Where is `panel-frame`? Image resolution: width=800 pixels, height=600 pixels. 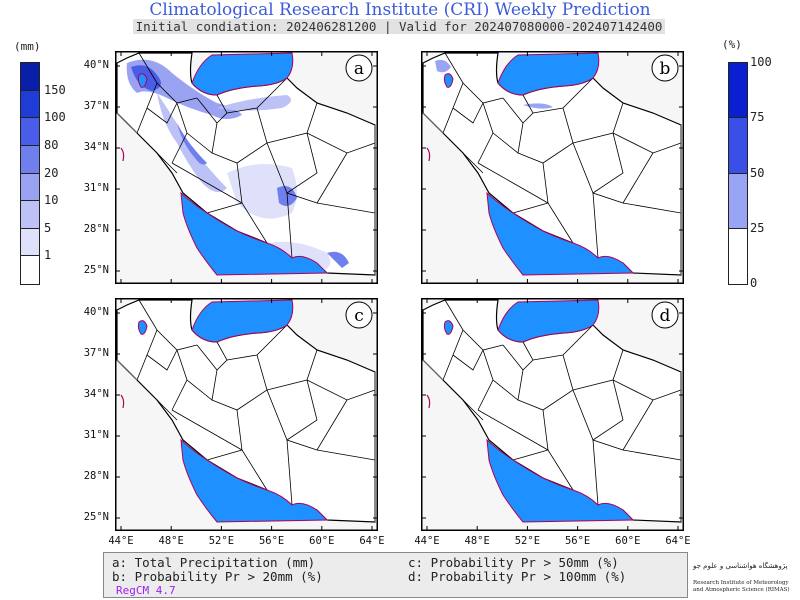 panel-frame is located at coordinates (552, 414).